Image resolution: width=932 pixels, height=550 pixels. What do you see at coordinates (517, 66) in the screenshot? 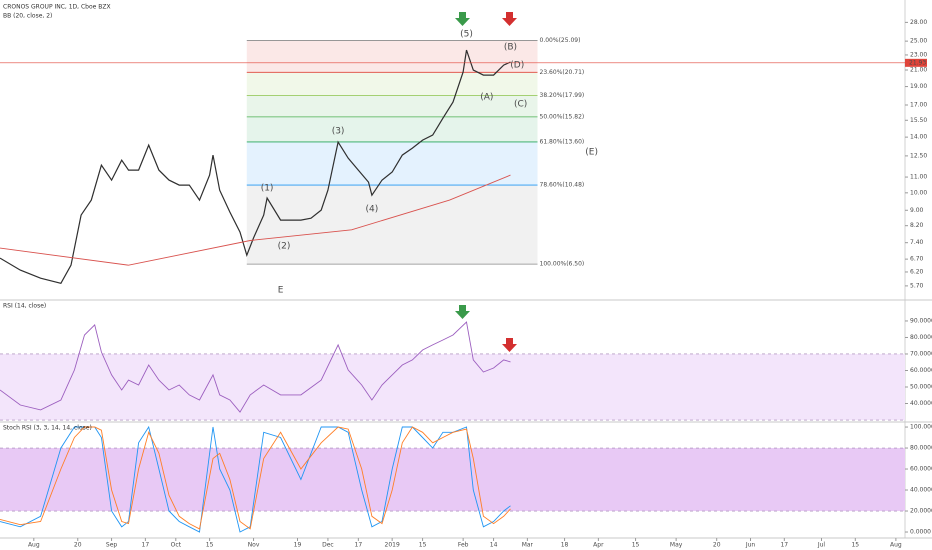
I see `wave-label: (D)` at bounding box center [517, 66].